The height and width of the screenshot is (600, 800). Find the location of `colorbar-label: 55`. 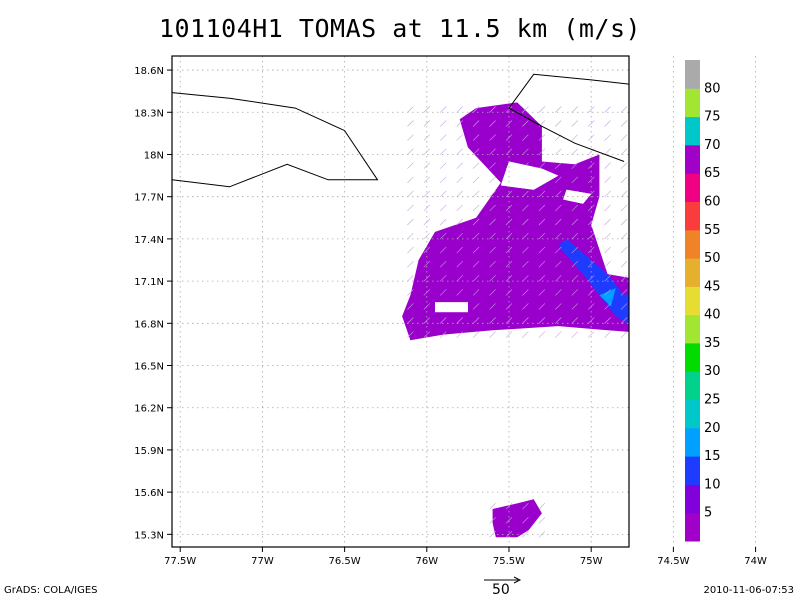

colorbar-label: 55 is located at coordinates (712, 230).